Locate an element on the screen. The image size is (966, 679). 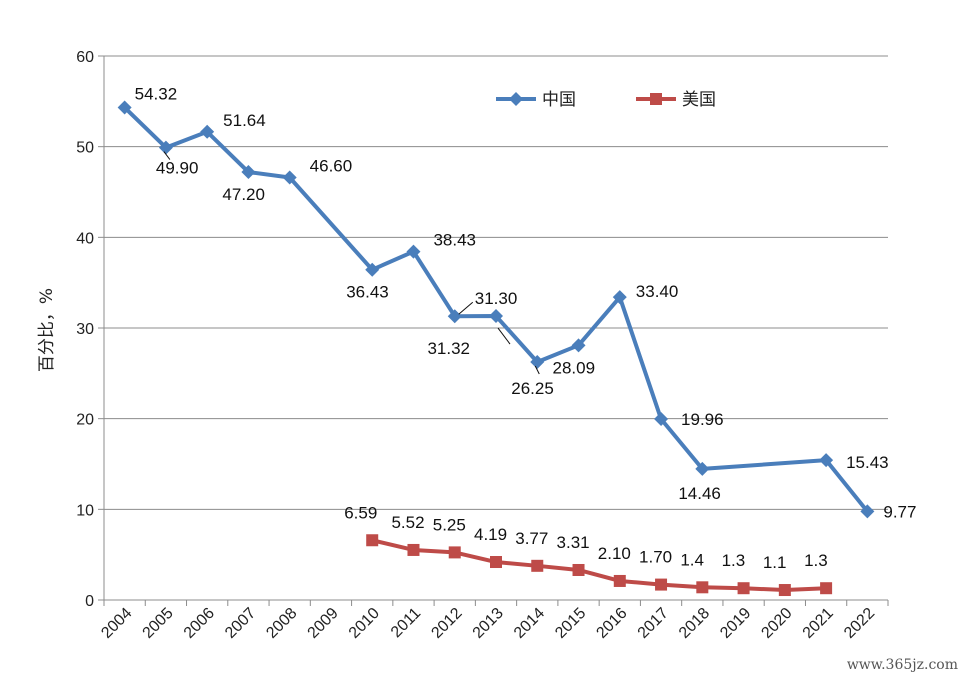
watermark: www.365jz.com is located at coordinates (902, 665).